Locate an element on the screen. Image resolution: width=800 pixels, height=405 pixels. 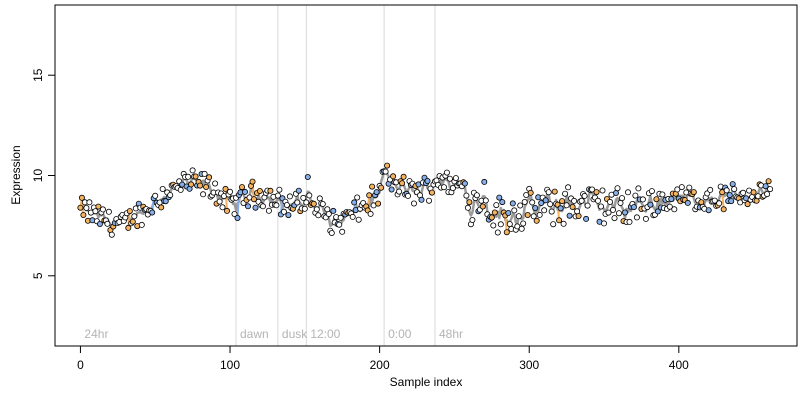
region-label: 0:00 is located at coordinates (400, 334).